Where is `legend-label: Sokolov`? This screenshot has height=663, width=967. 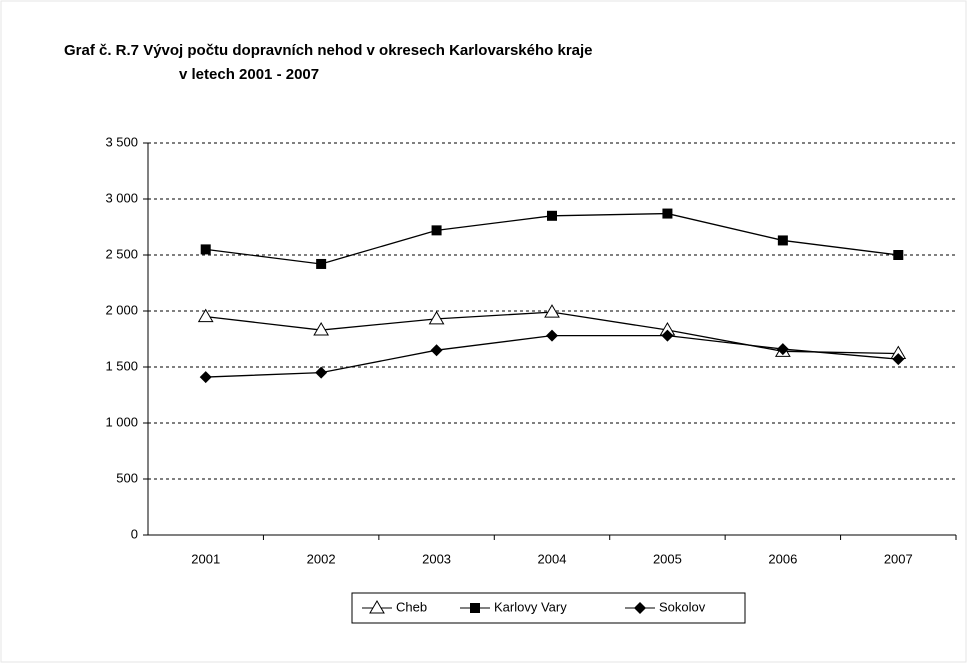
legend-label: Sokolov is located at coordinates (682, 606).